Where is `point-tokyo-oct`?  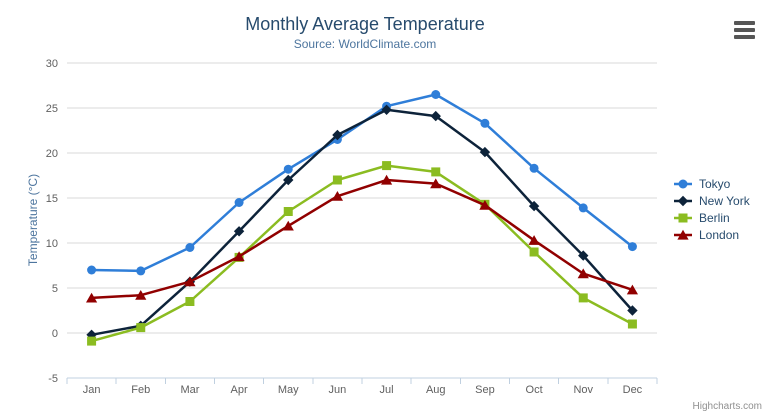 point-tokyo-oct is located at coordinates (534, 168).